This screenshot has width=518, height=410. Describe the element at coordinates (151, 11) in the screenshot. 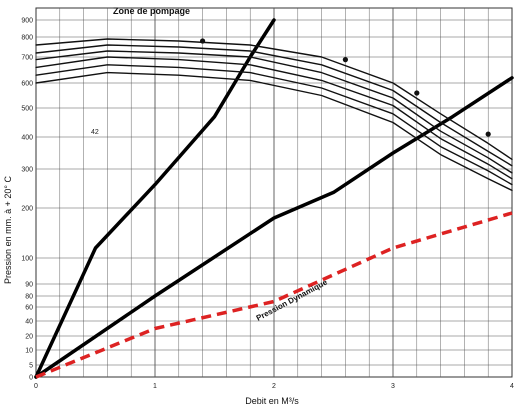

I see `zone-pompage-label: Zone de pompage` at that location.